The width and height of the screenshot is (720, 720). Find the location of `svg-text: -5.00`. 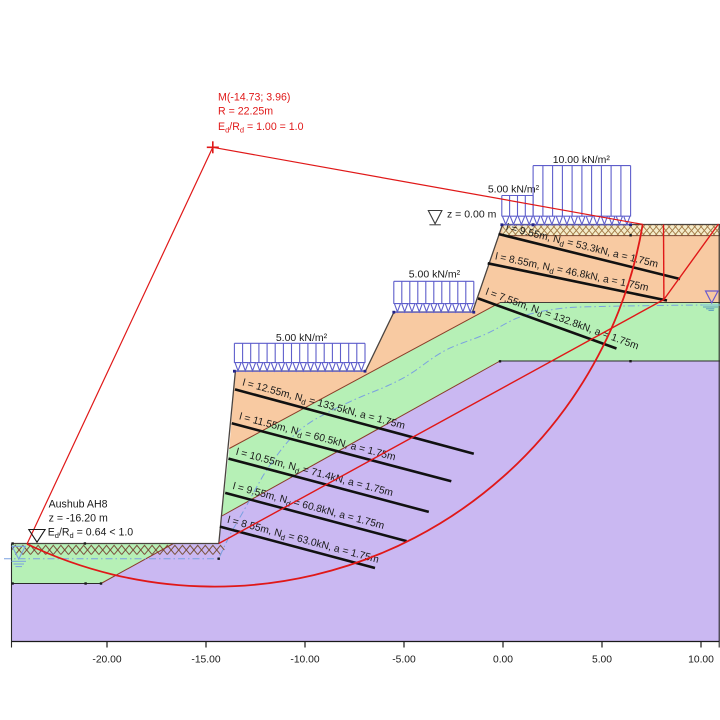

svg-text: -5.00 is located at coordinates (404, 660).